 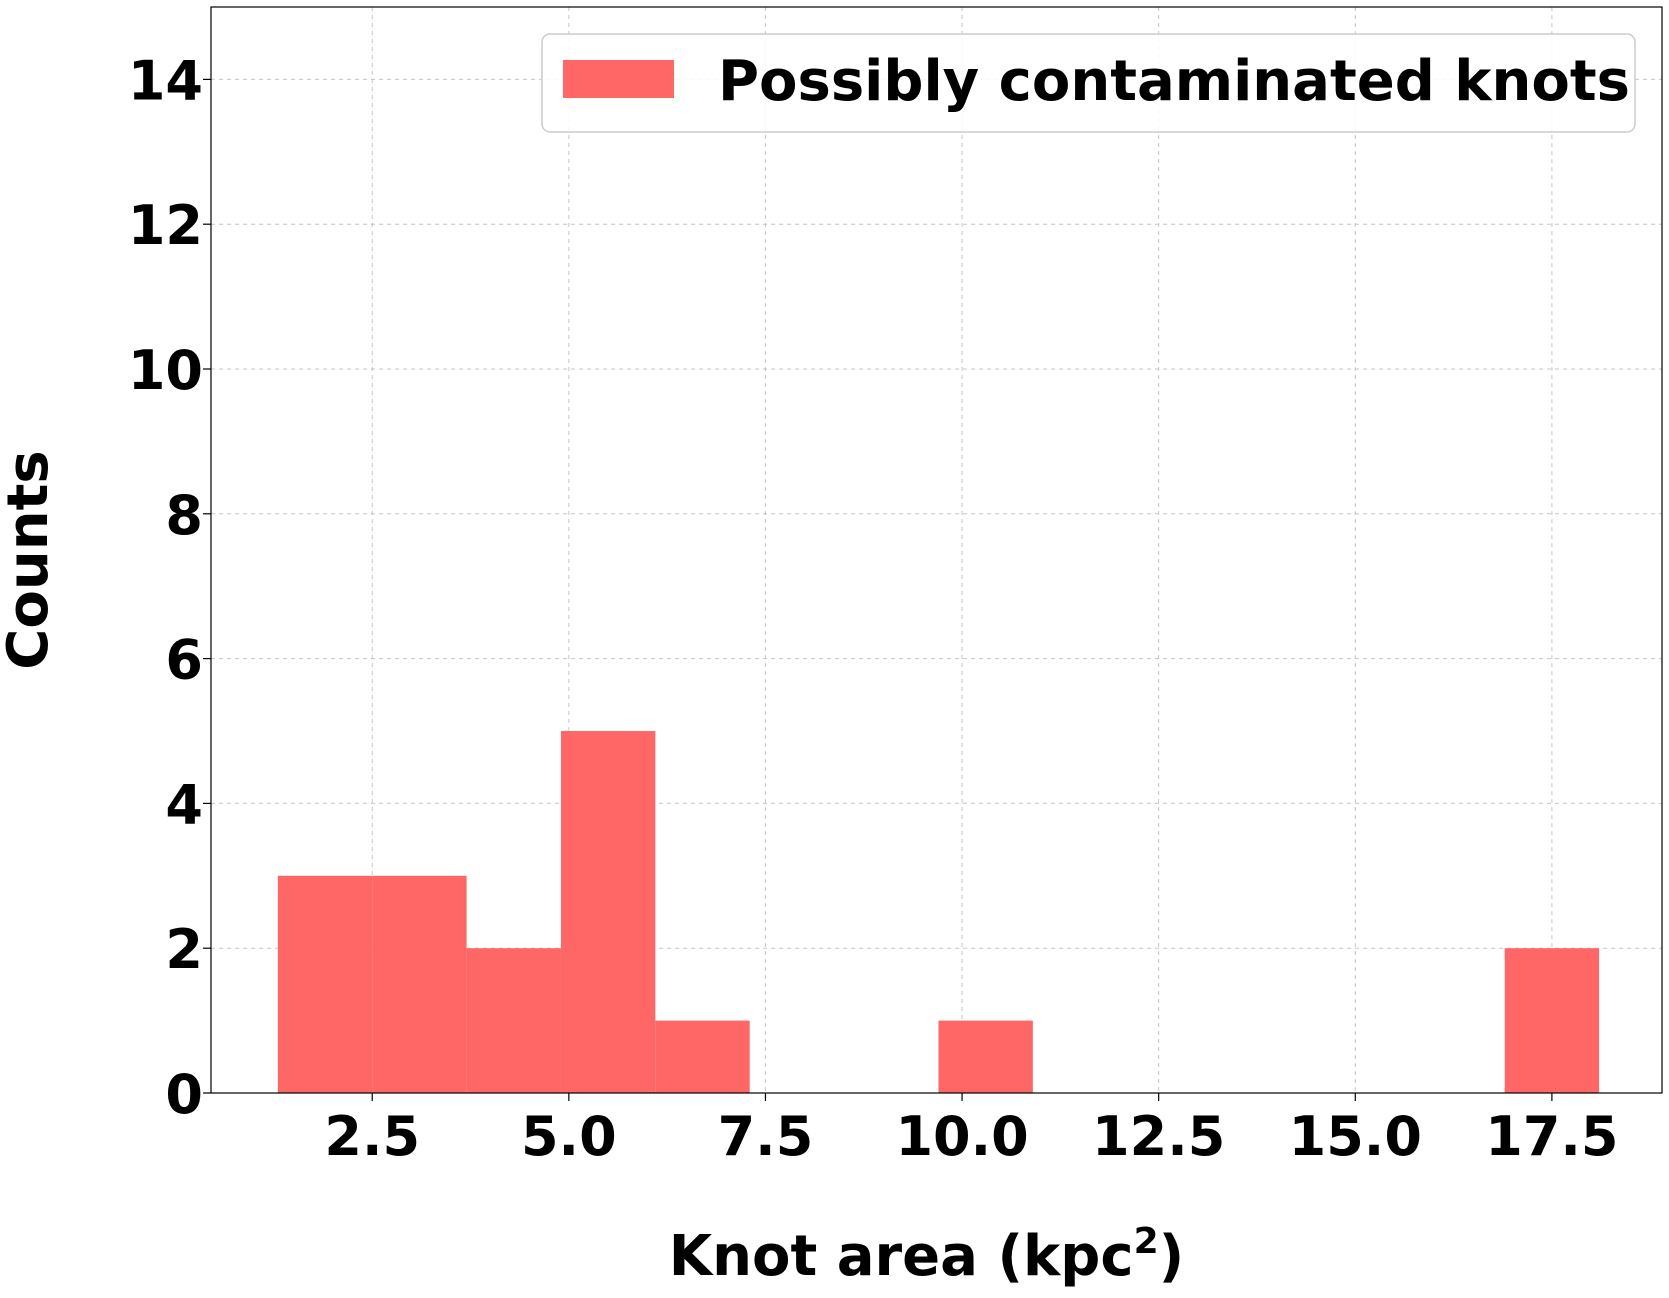 I want to click on y-tick-label: 2, so click(x=184, y=949).